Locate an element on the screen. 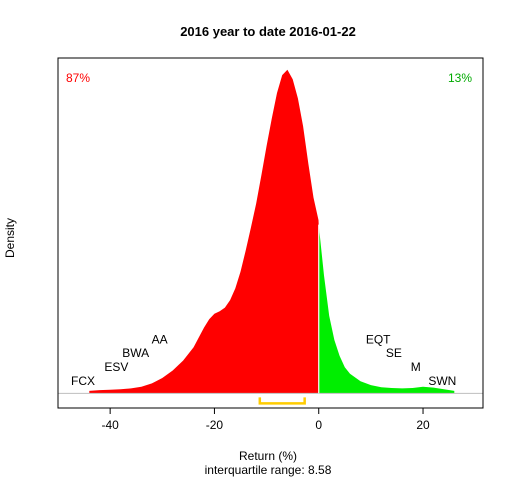 This screenshot has width=512, height=480. ticker-label: BWA is located at coordinates (135, 353).